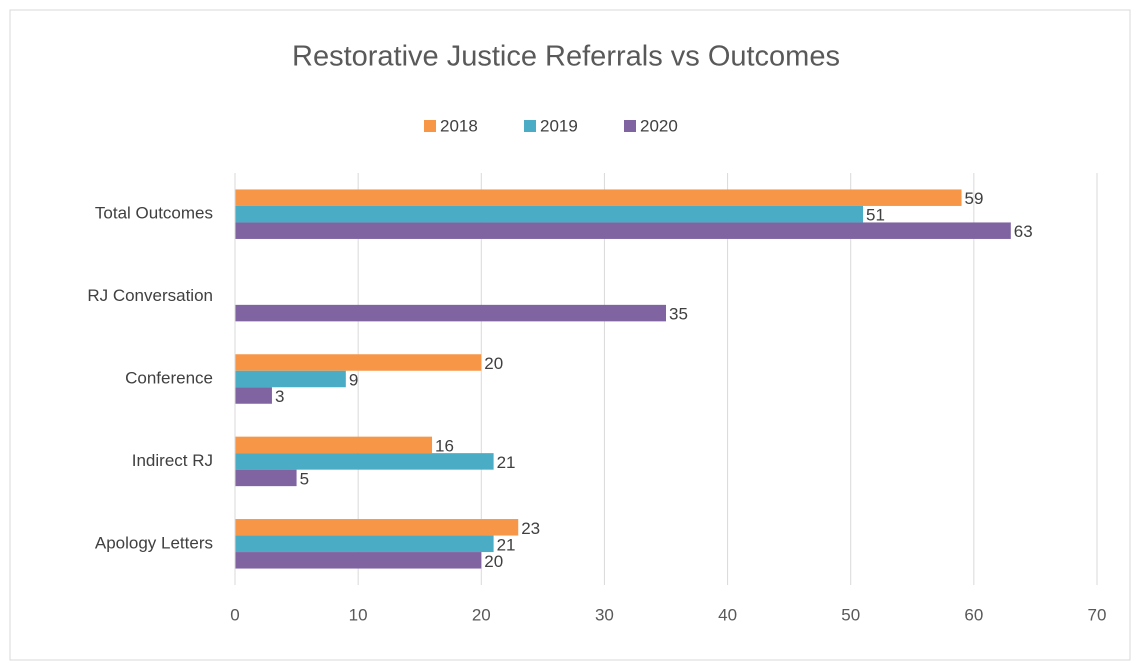  Describe the element at coordinates (172, 460) in the screenshot. I see `y-tick-label: Indirect RJ` at that location.